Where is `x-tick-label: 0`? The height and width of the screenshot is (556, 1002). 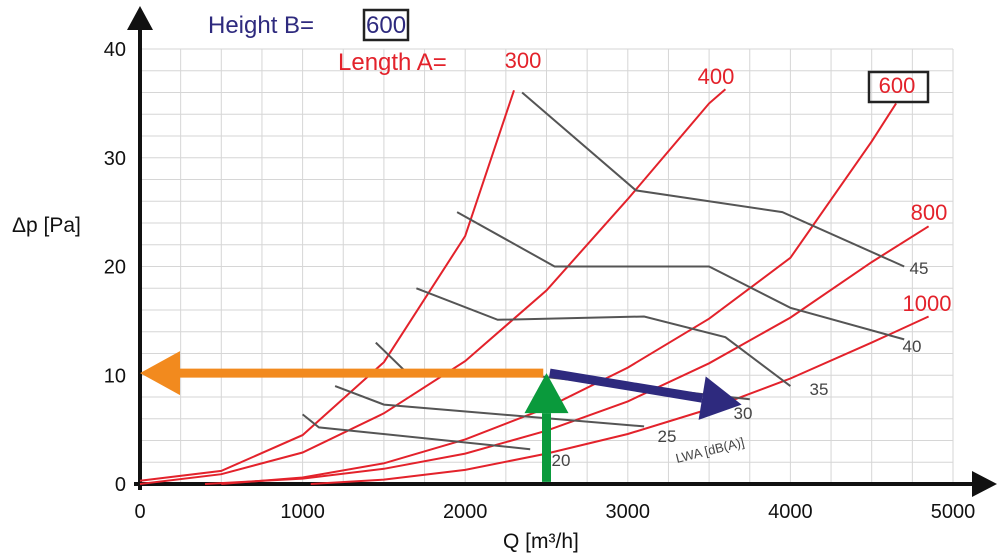
x-tick-label: 0 is located at coordinates (139, 512).